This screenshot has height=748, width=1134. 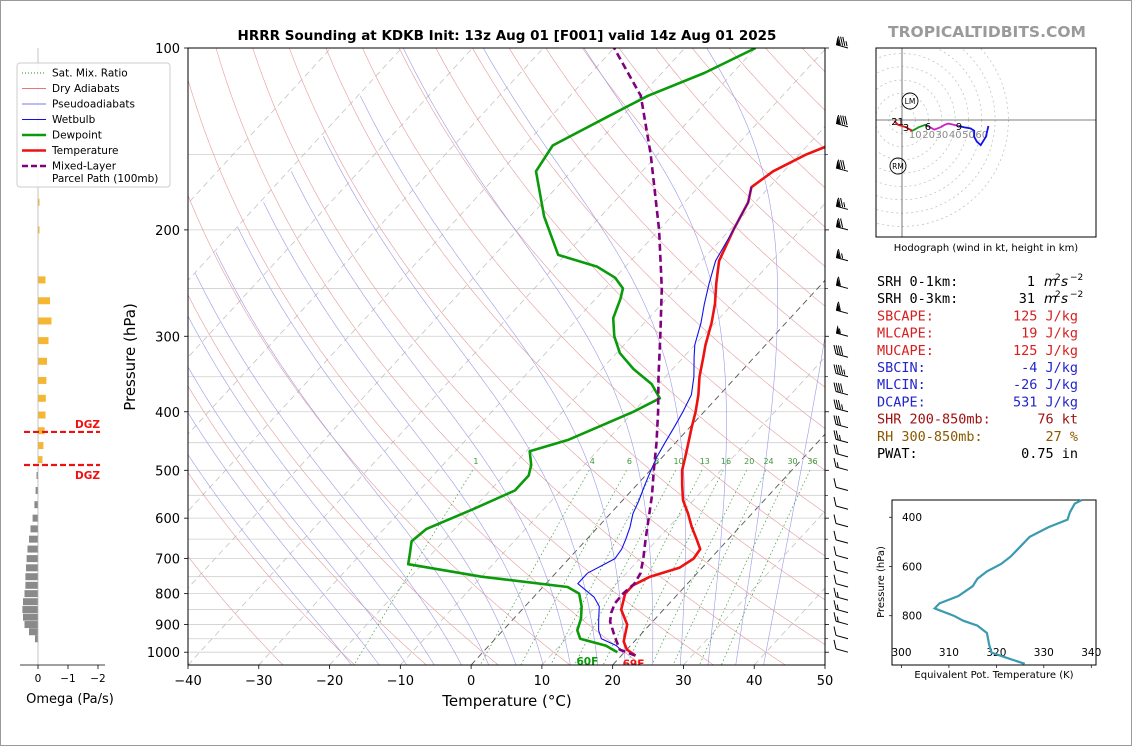 What do you see at coordinates (167, 471) in the screenshot?
I see `y-tick-label: 500` at bounding box center [167, 471].